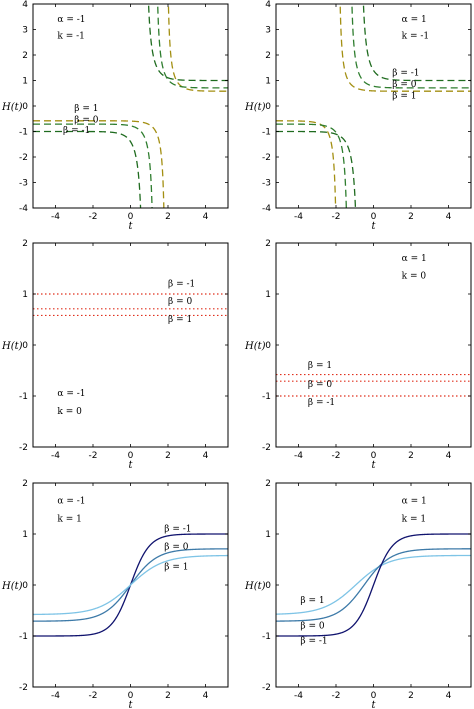  What do you see at coordinates (415, 36) in the screenshot?
I see `annotation-label: k = -1` at bounding box center [415, 36].